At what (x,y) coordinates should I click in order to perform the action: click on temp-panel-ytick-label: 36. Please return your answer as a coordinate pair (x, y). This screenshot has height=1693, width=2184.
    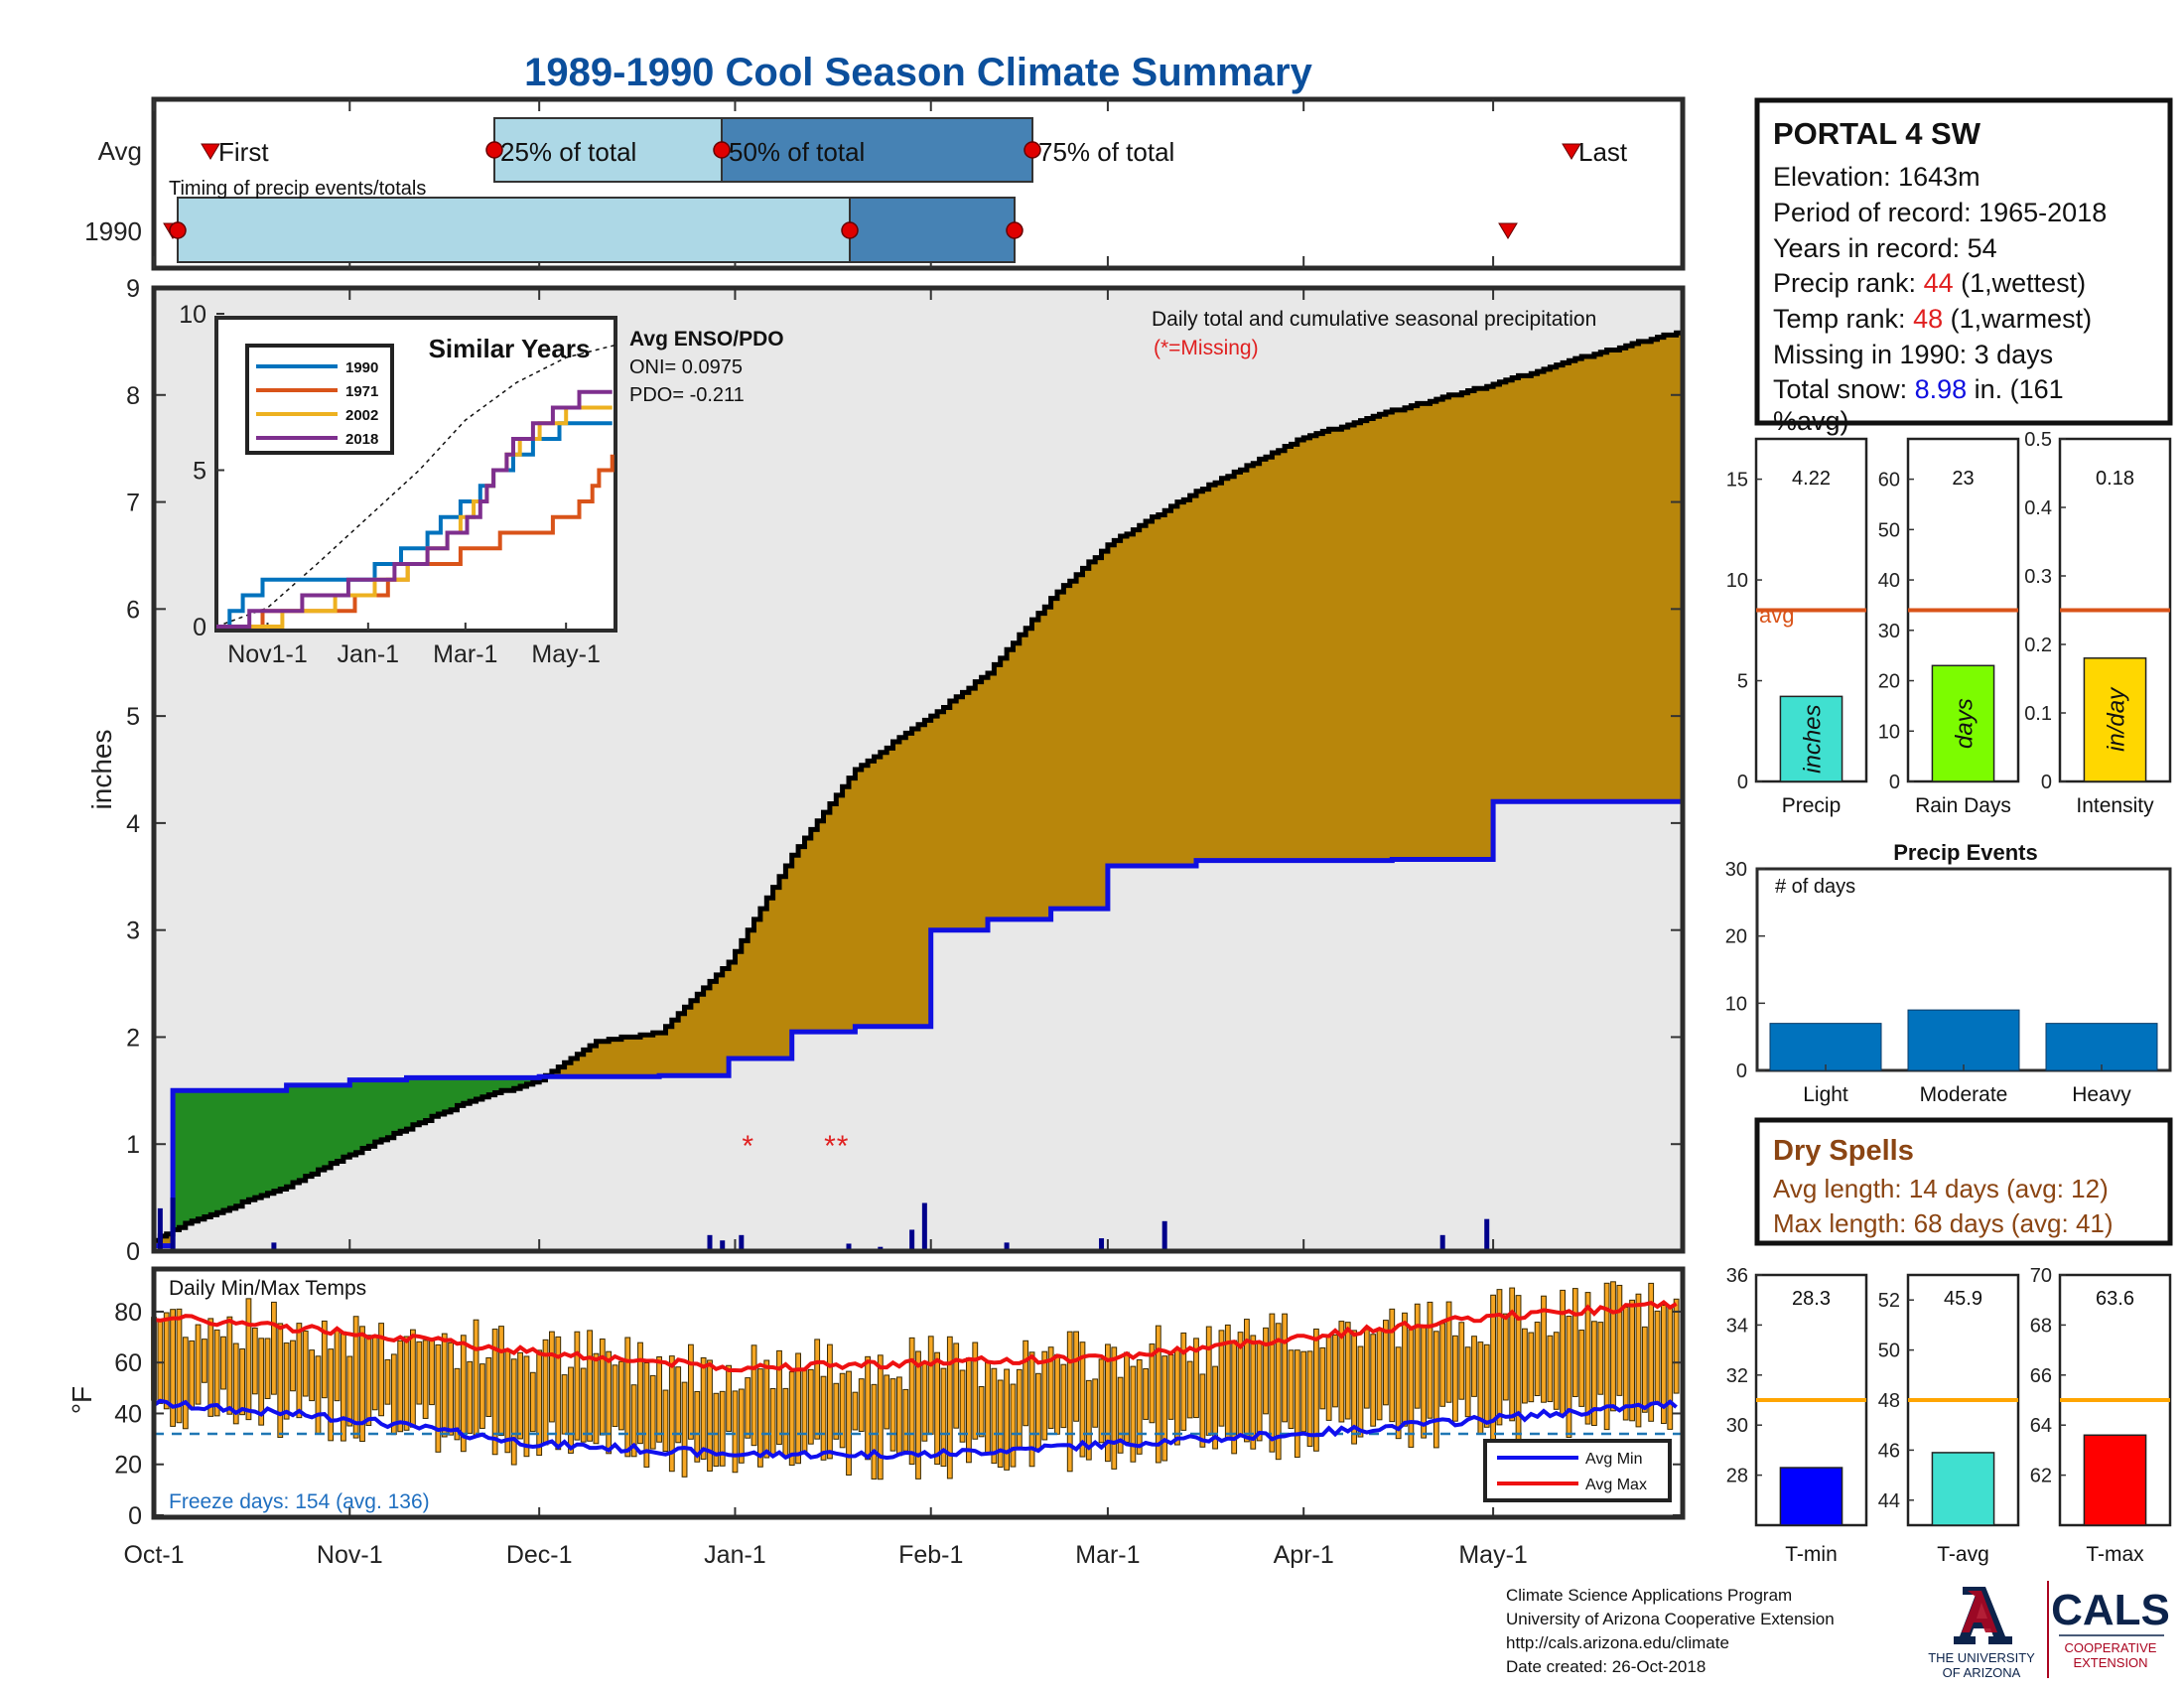
    Looking at the image, I should click on (1737, 1276).